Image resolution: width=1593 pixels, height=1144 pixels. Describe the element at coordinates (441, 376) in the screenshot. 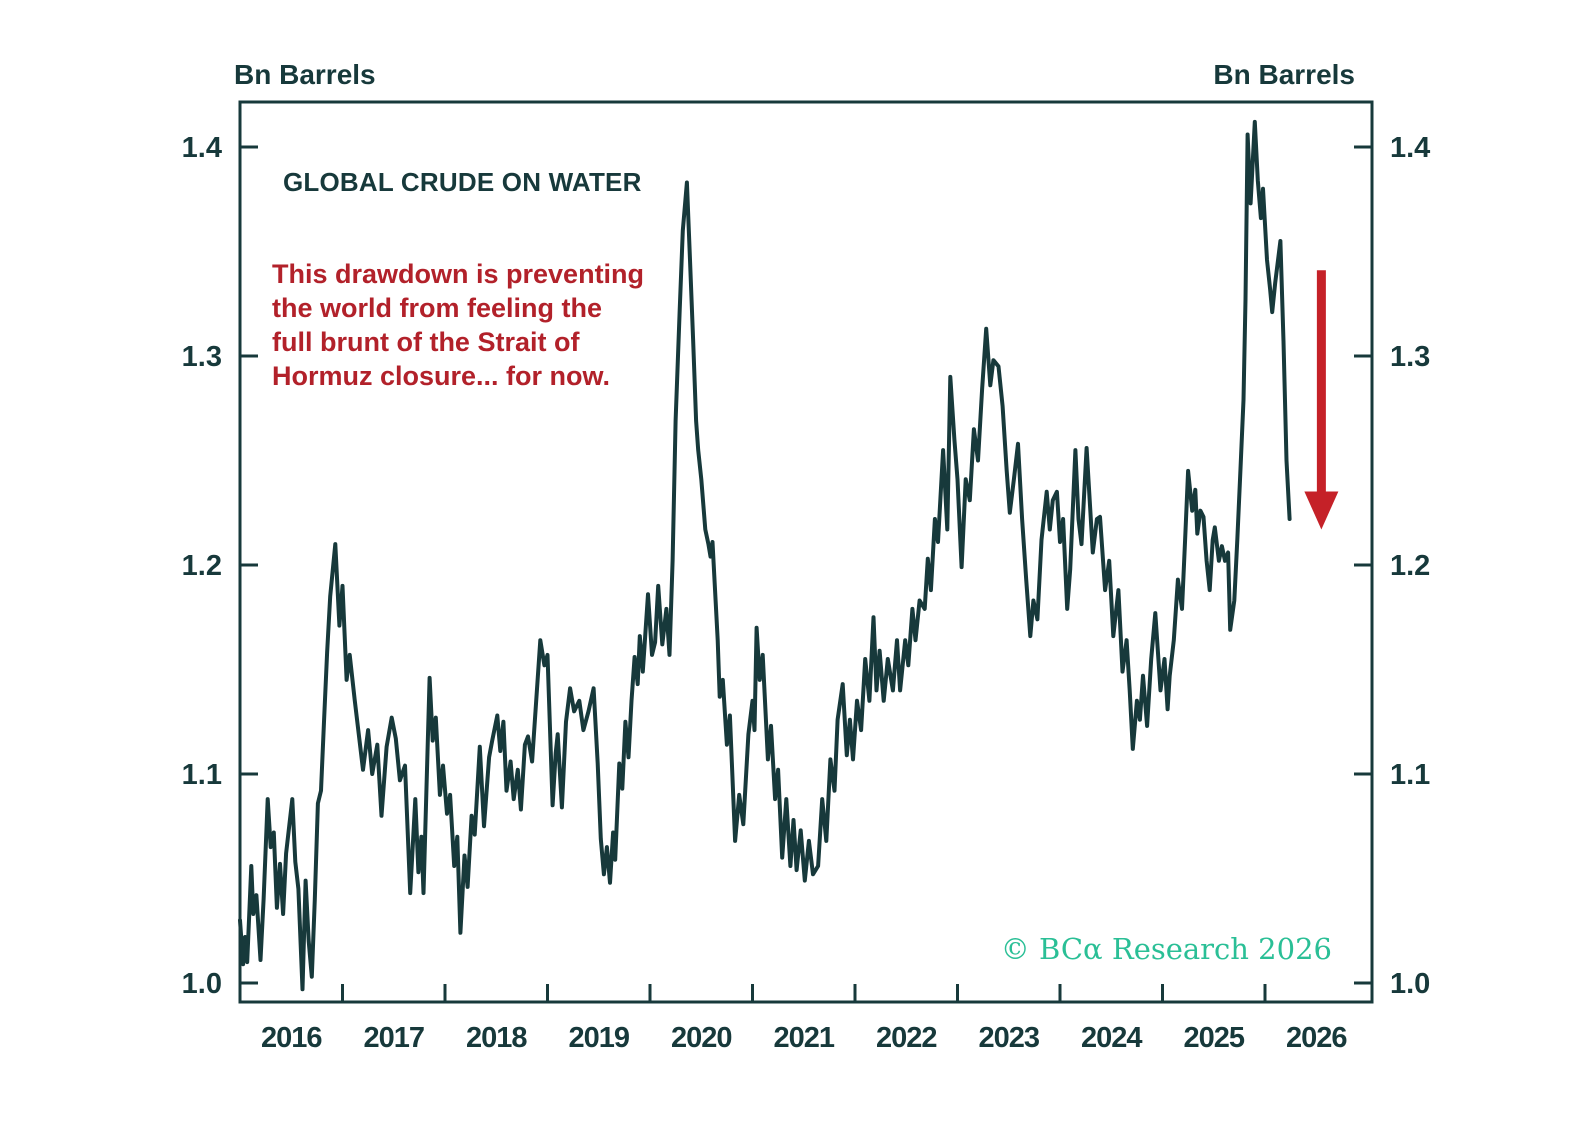

I see `annotation-line-4: Hormuz closure... for now.` at that location.